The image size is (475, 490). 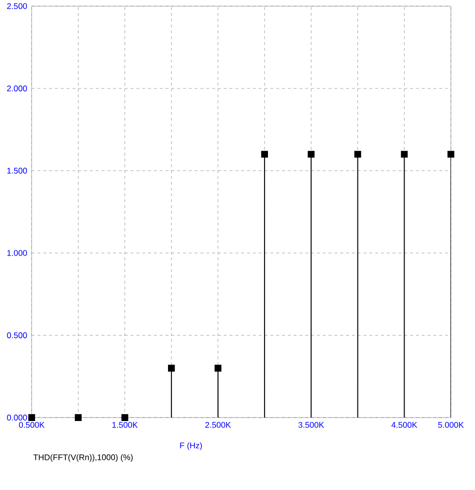 I want to click on x-tick-label: 0.500K, so click(x=31, y=425).